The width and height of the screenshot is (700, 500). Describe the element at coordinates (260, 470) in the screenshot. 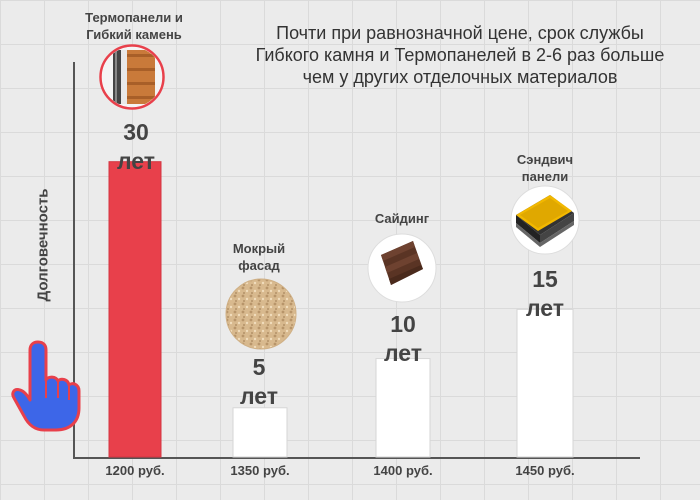

I see `price-label-1350: 1350 руб.` at that location.